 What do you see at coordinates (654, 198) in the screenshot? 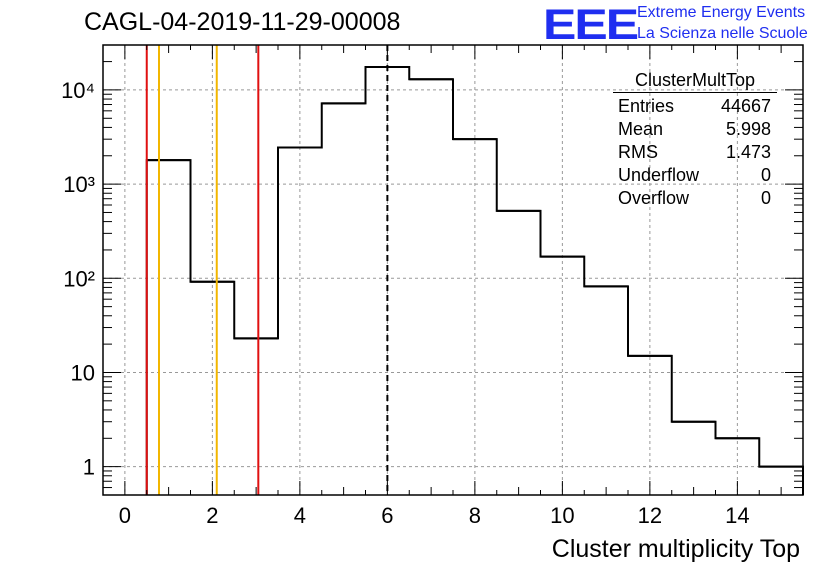
I see `stats-label: Overflow` at bounding box center [654, 198].